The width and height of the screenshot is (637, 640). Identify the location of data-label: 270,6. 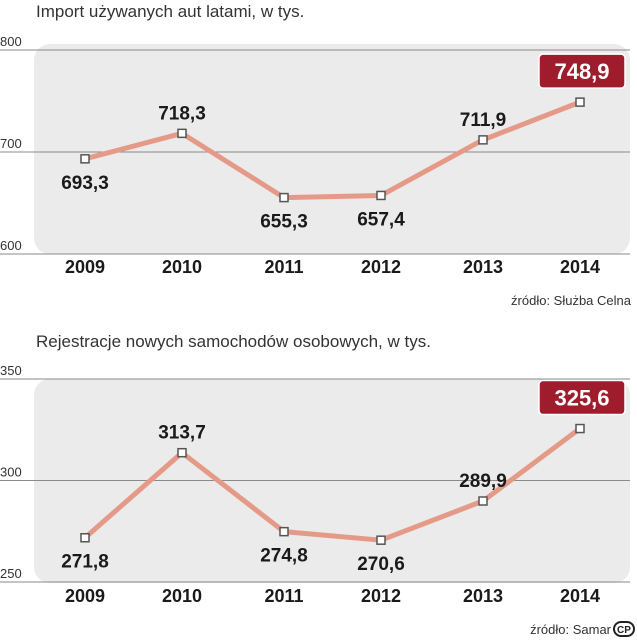
(381, 564).